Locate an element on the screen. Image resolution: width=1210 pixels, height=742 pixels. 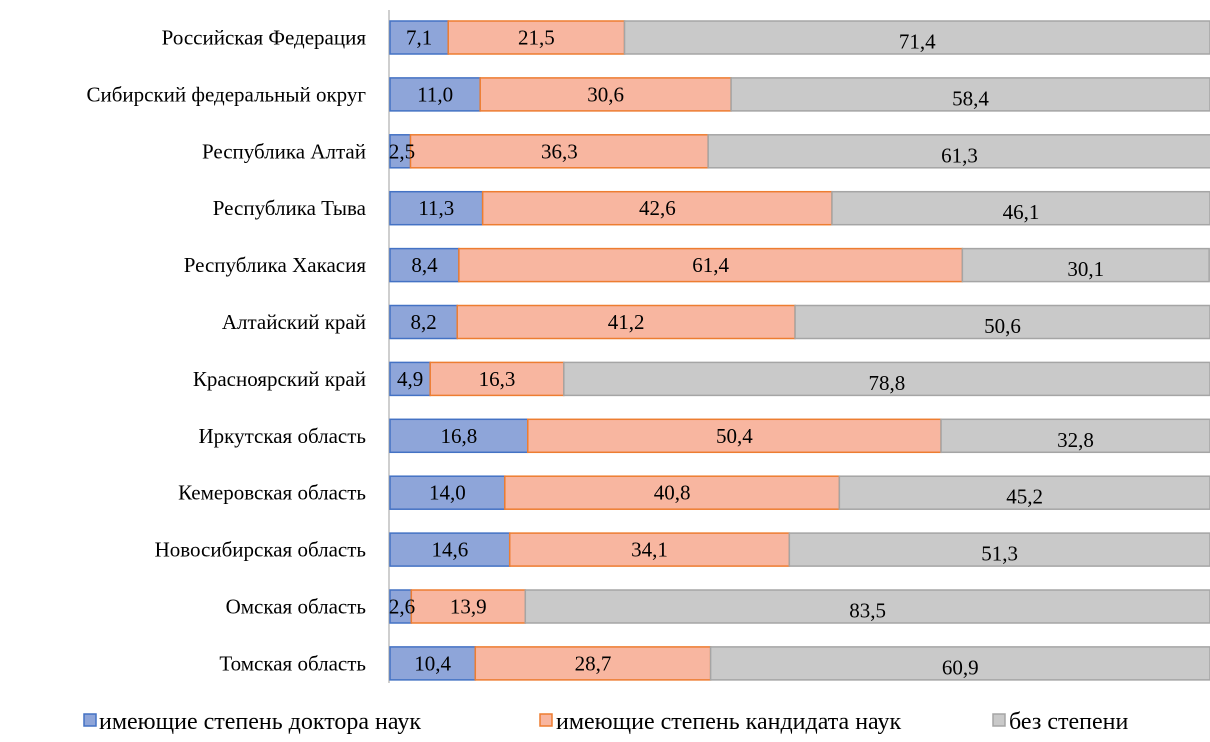
data-label-no-degree: 32,8 is located at coordinates (1075, 440).